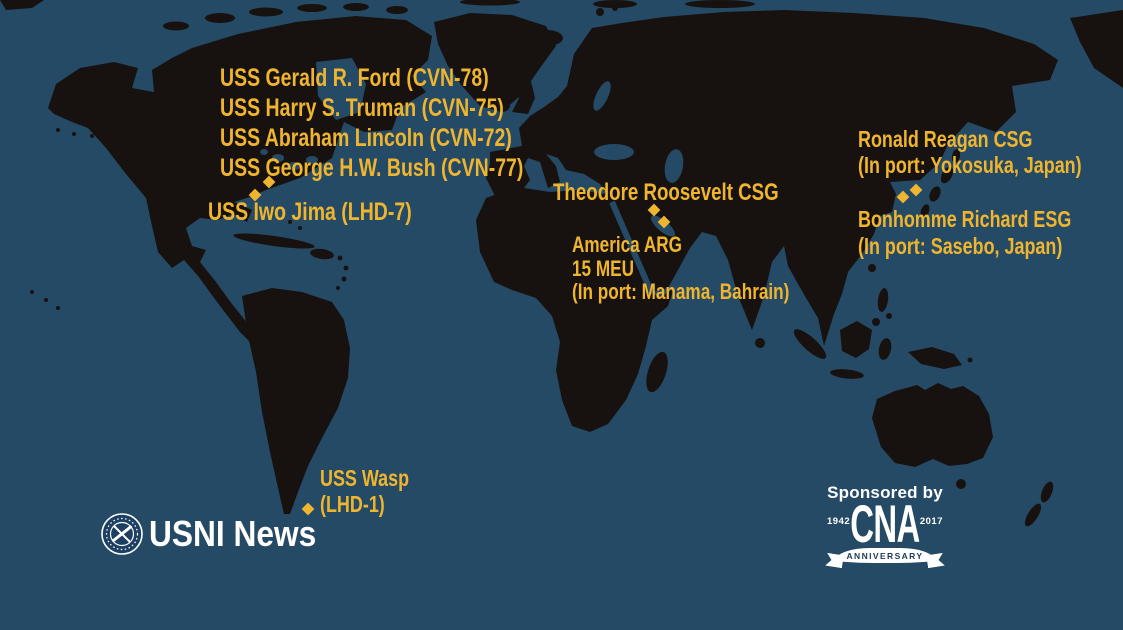  I want to click on cna-wordmark: CNA, so click(885, 524).